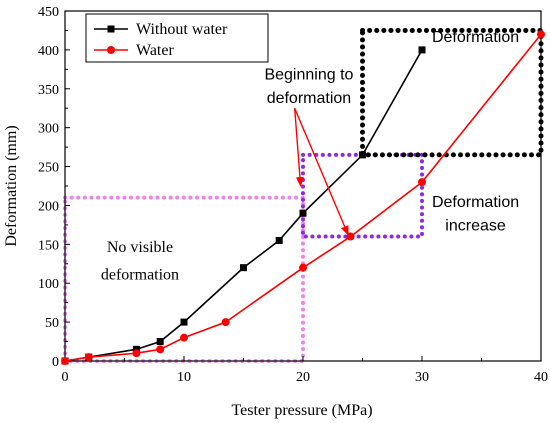 This screenshot has height=423, width=550. I want to click on x-tick-label-3: 30, so click(422, 377).